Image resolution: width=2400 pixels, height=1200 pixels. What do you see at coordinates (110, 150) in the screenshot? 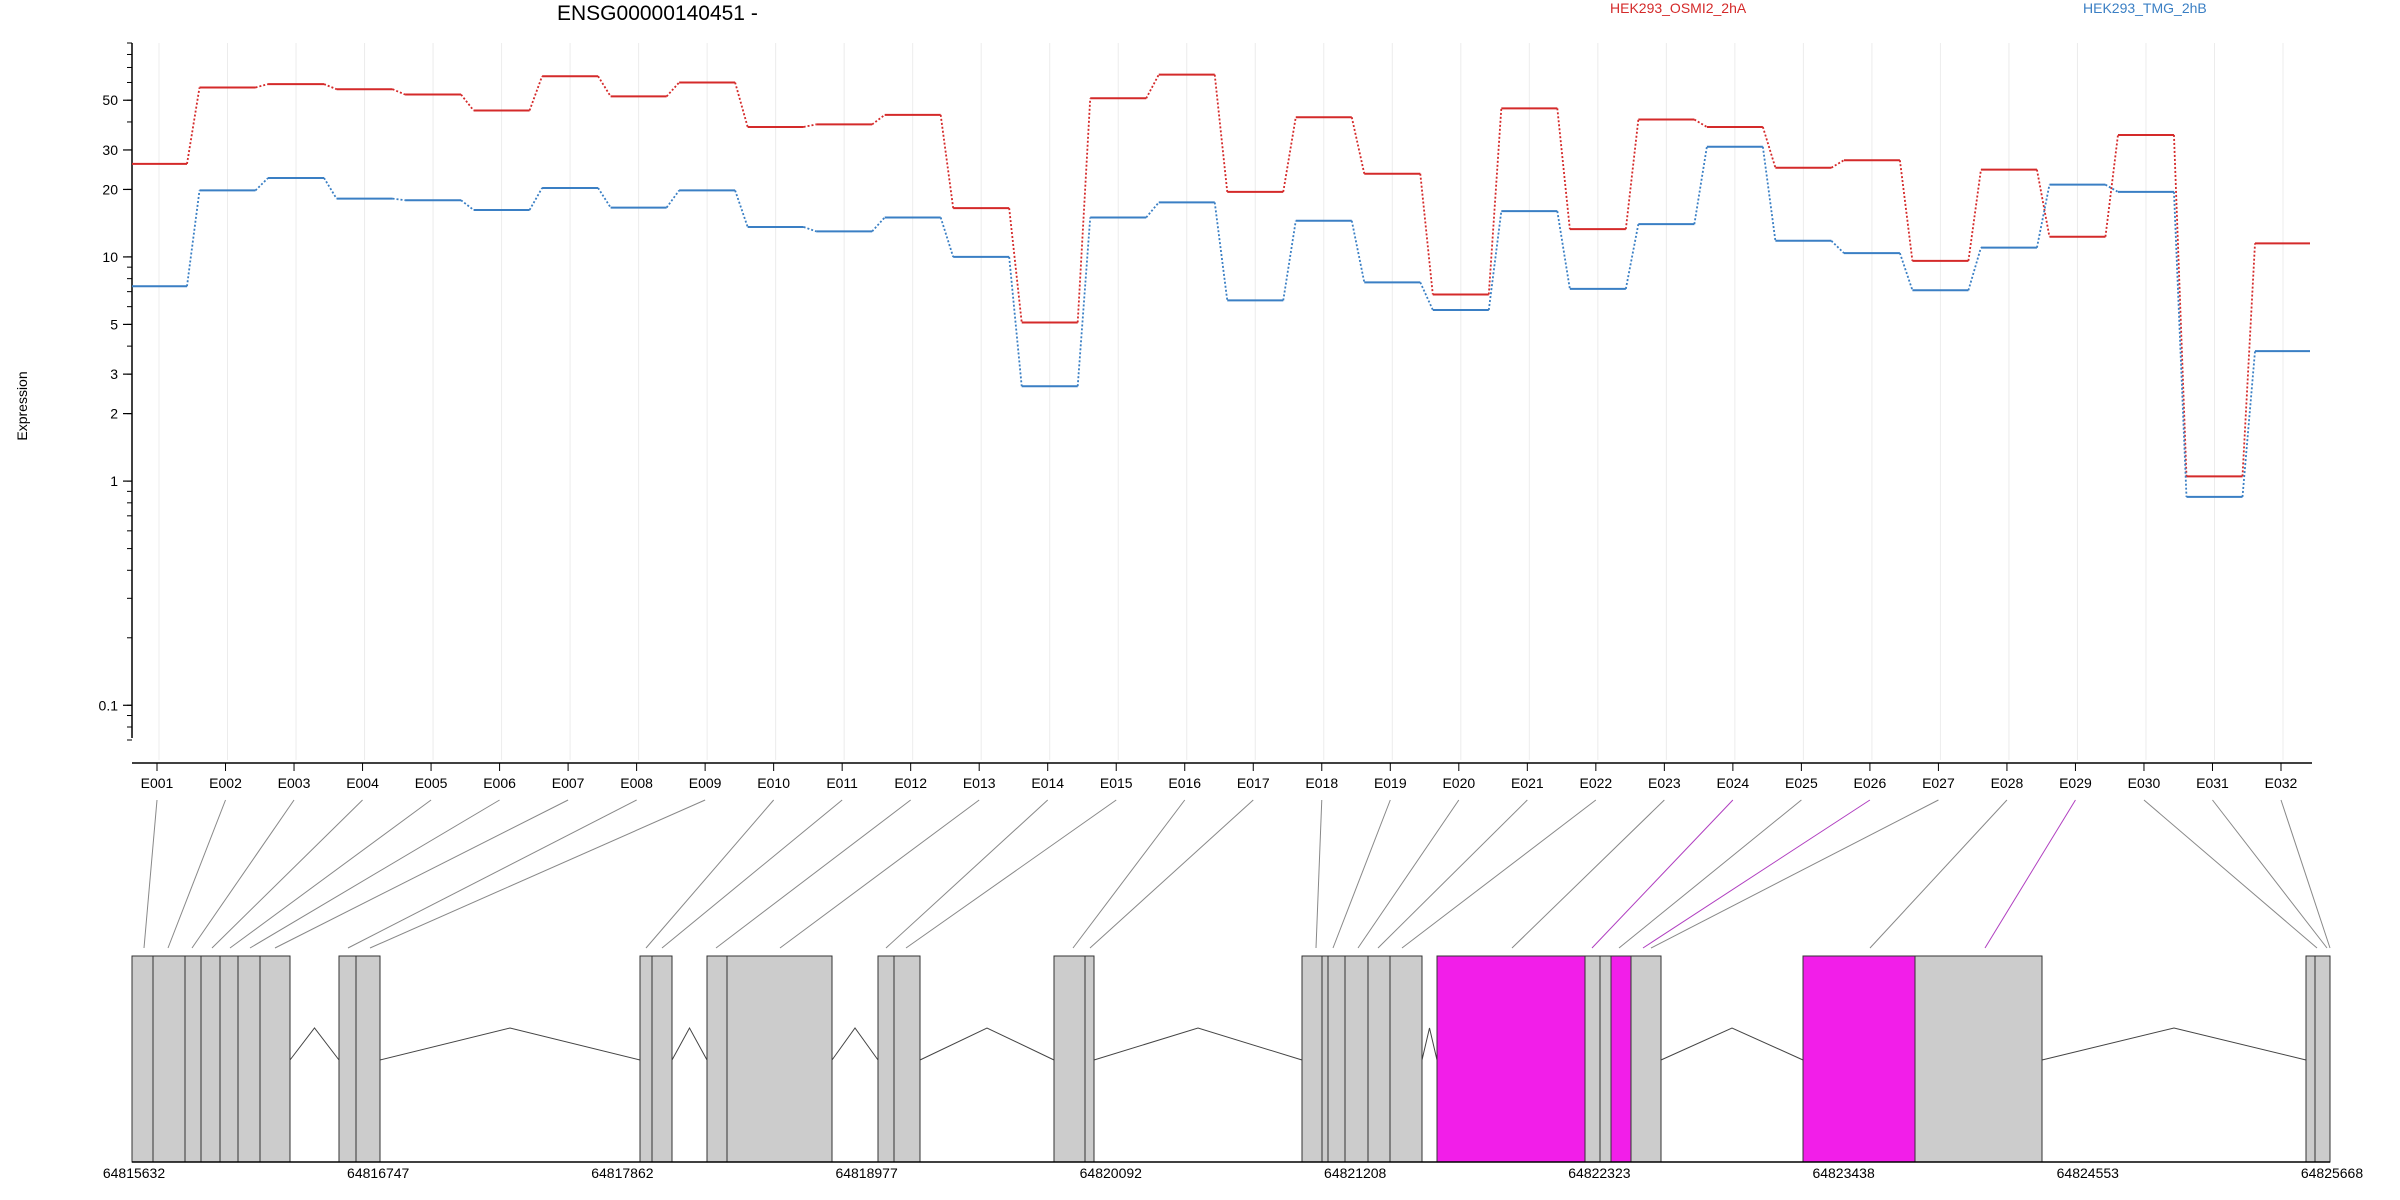
I see `y-tick-label: 30` at bounding box center [110, 150].